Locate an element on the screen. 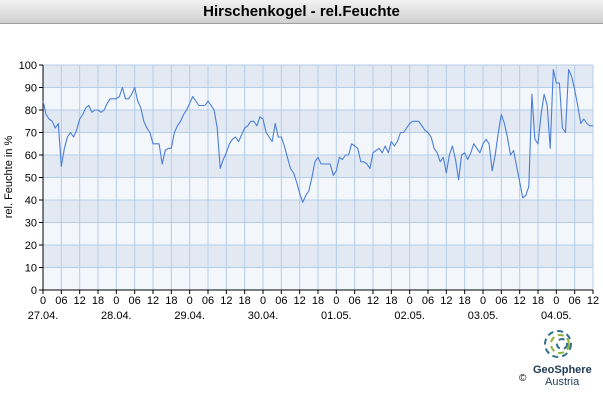  y-tick-label: 0 is located at coordinates (34, 291).